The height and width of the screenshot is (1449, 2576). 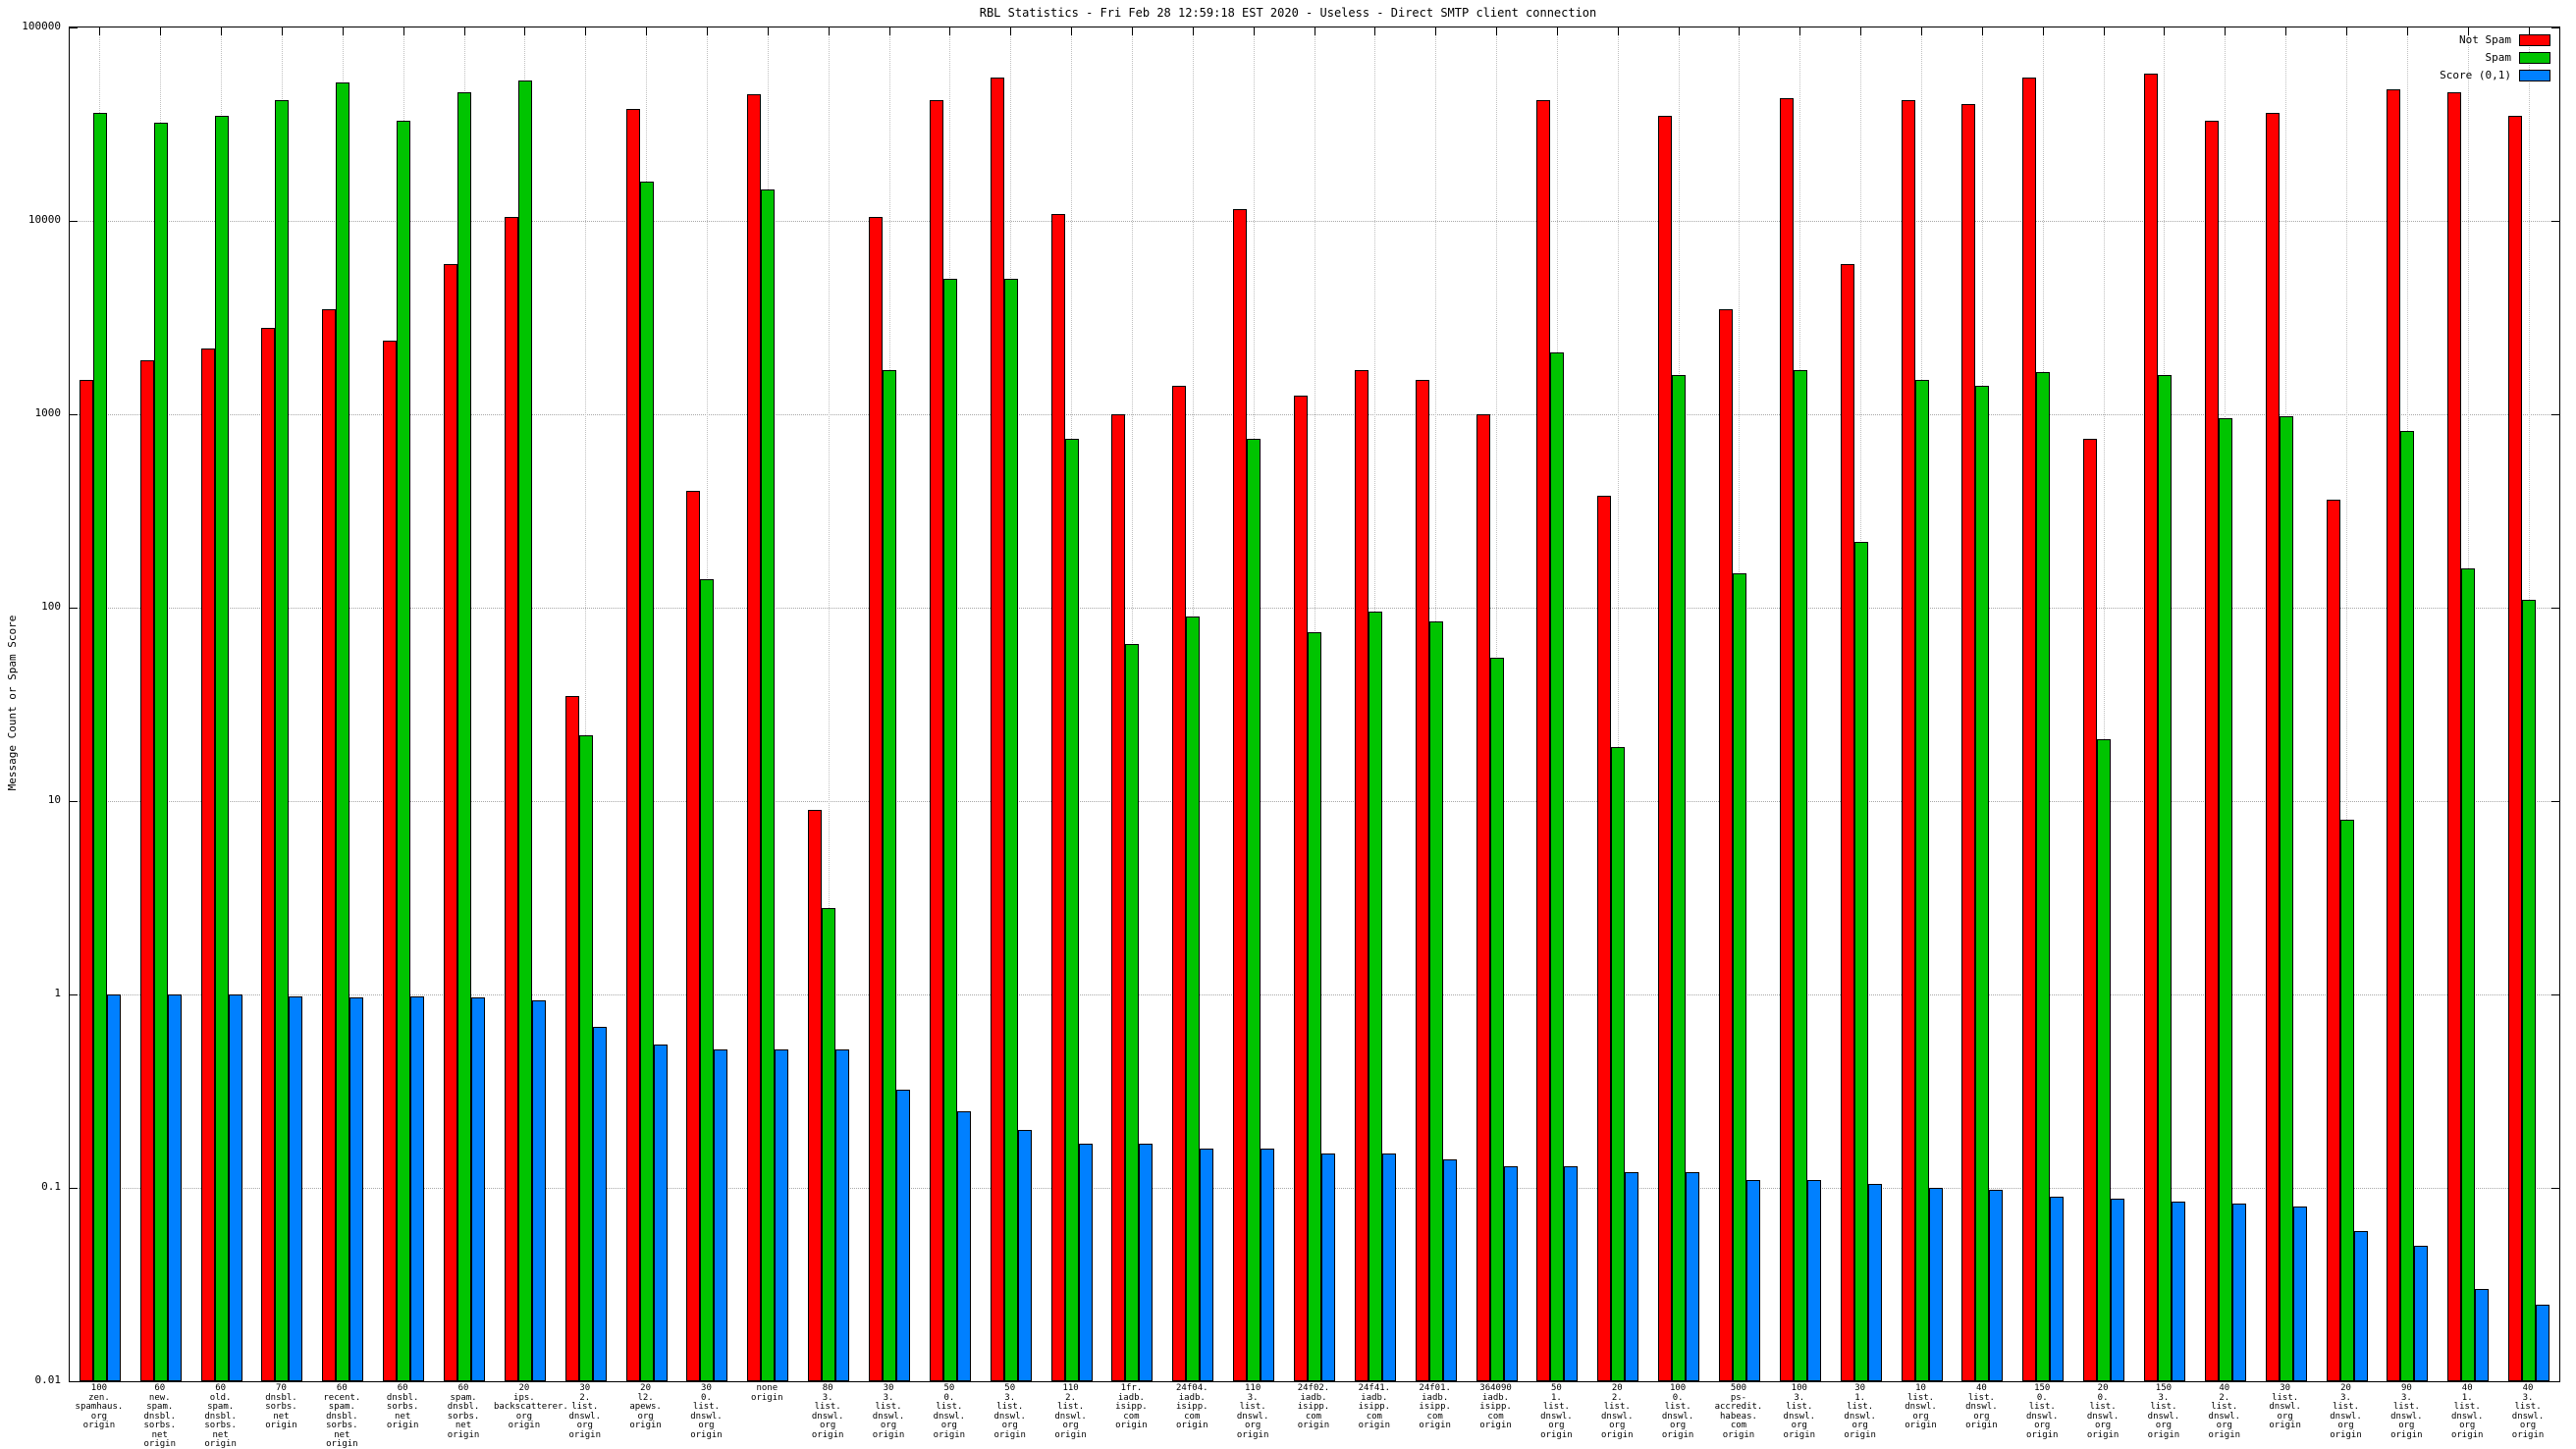 I want to click on x-tick-label: 50 3. list. dnswl. org origin, so click(x=1009, y=1411).